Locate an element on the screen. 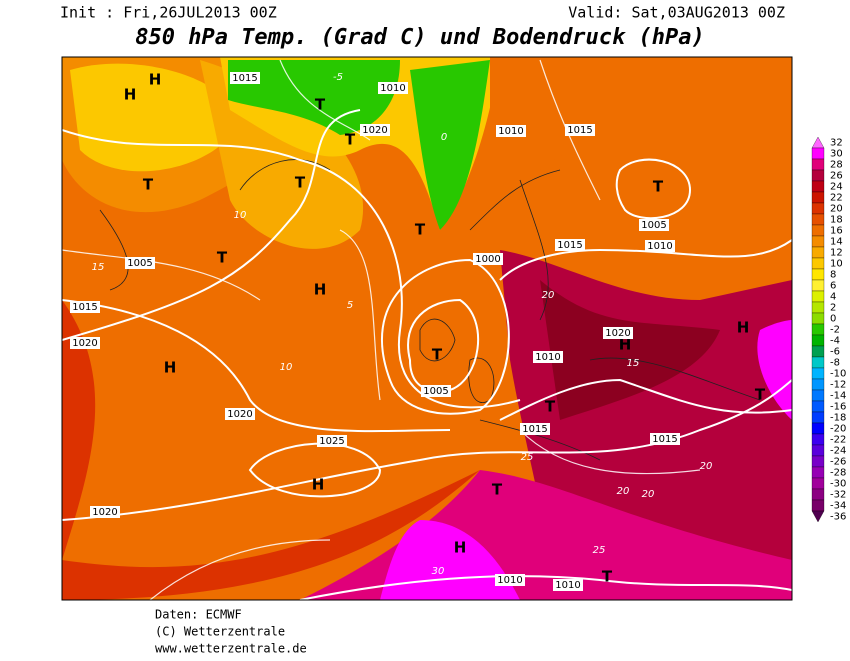 This screenshot has width=850, height=661. colorbar-label: -20 is located at coordinates (838, 429).